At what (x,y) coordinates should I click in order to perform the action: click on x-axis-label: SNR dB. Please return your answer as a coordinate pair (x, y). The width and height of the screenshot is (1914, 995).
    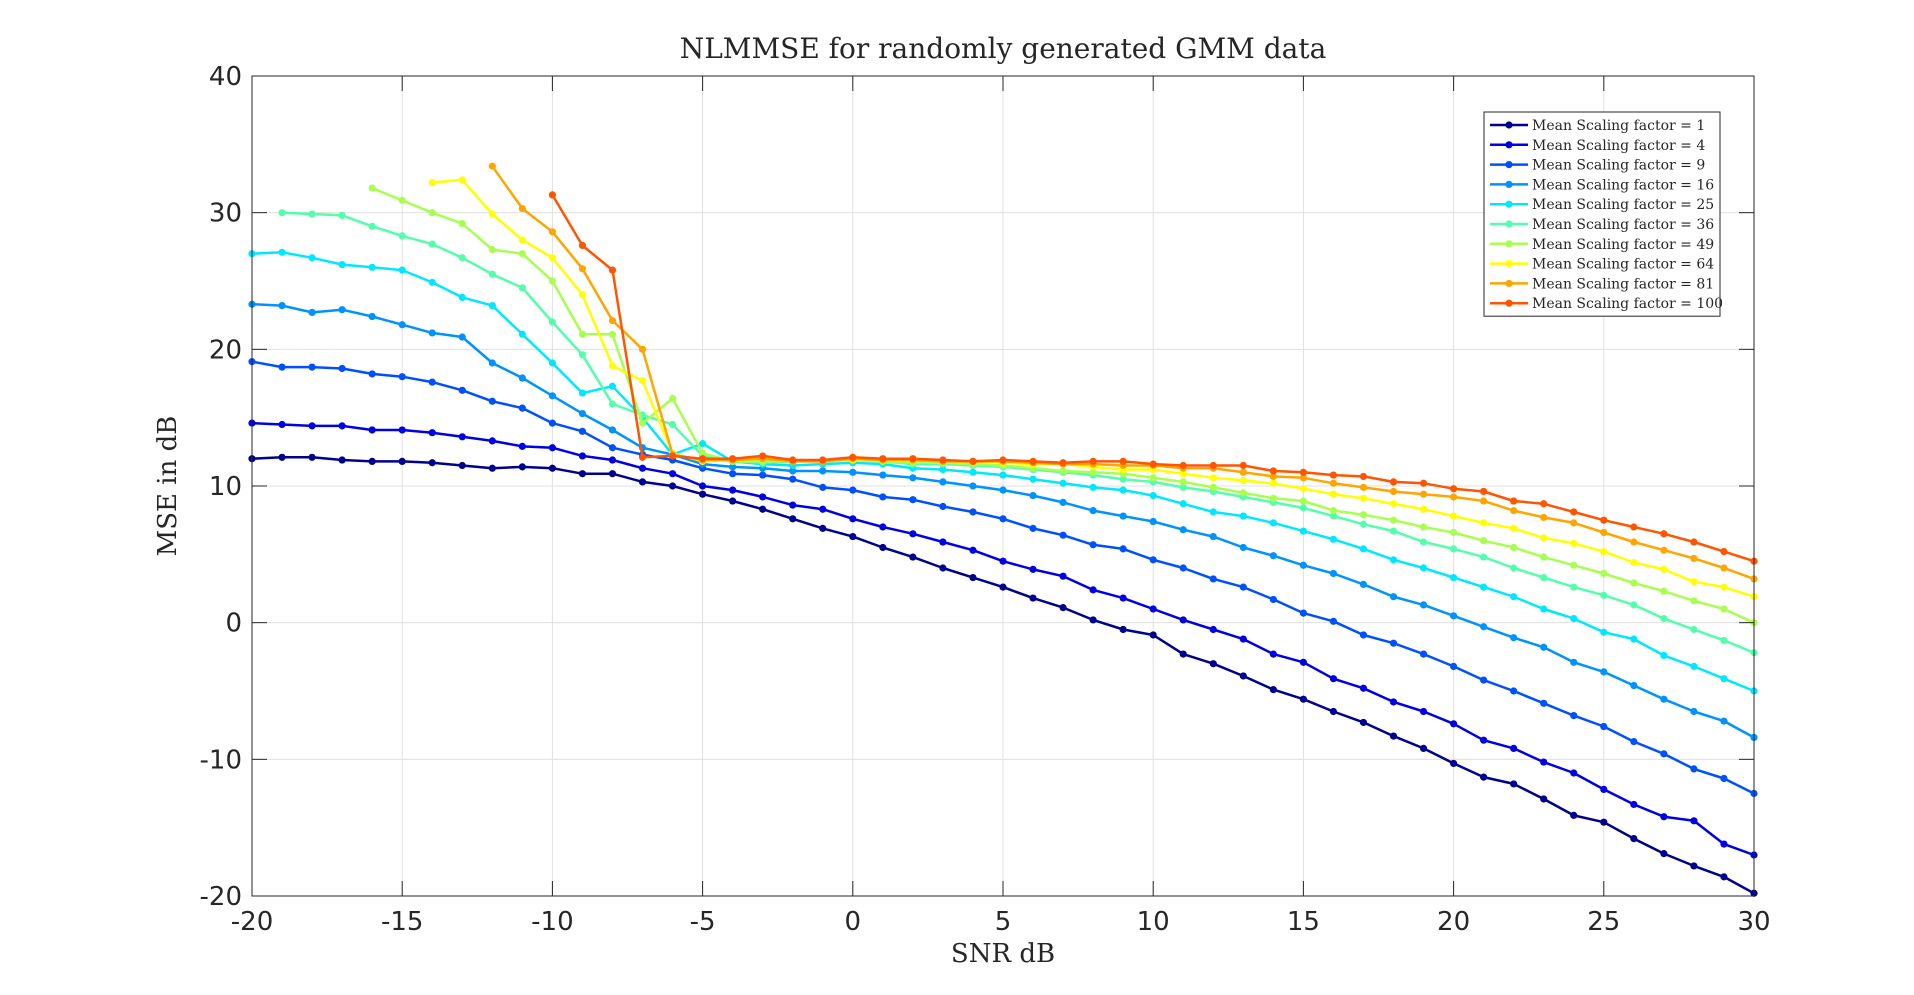
    Looking at the image, I should click on (1003, 954).